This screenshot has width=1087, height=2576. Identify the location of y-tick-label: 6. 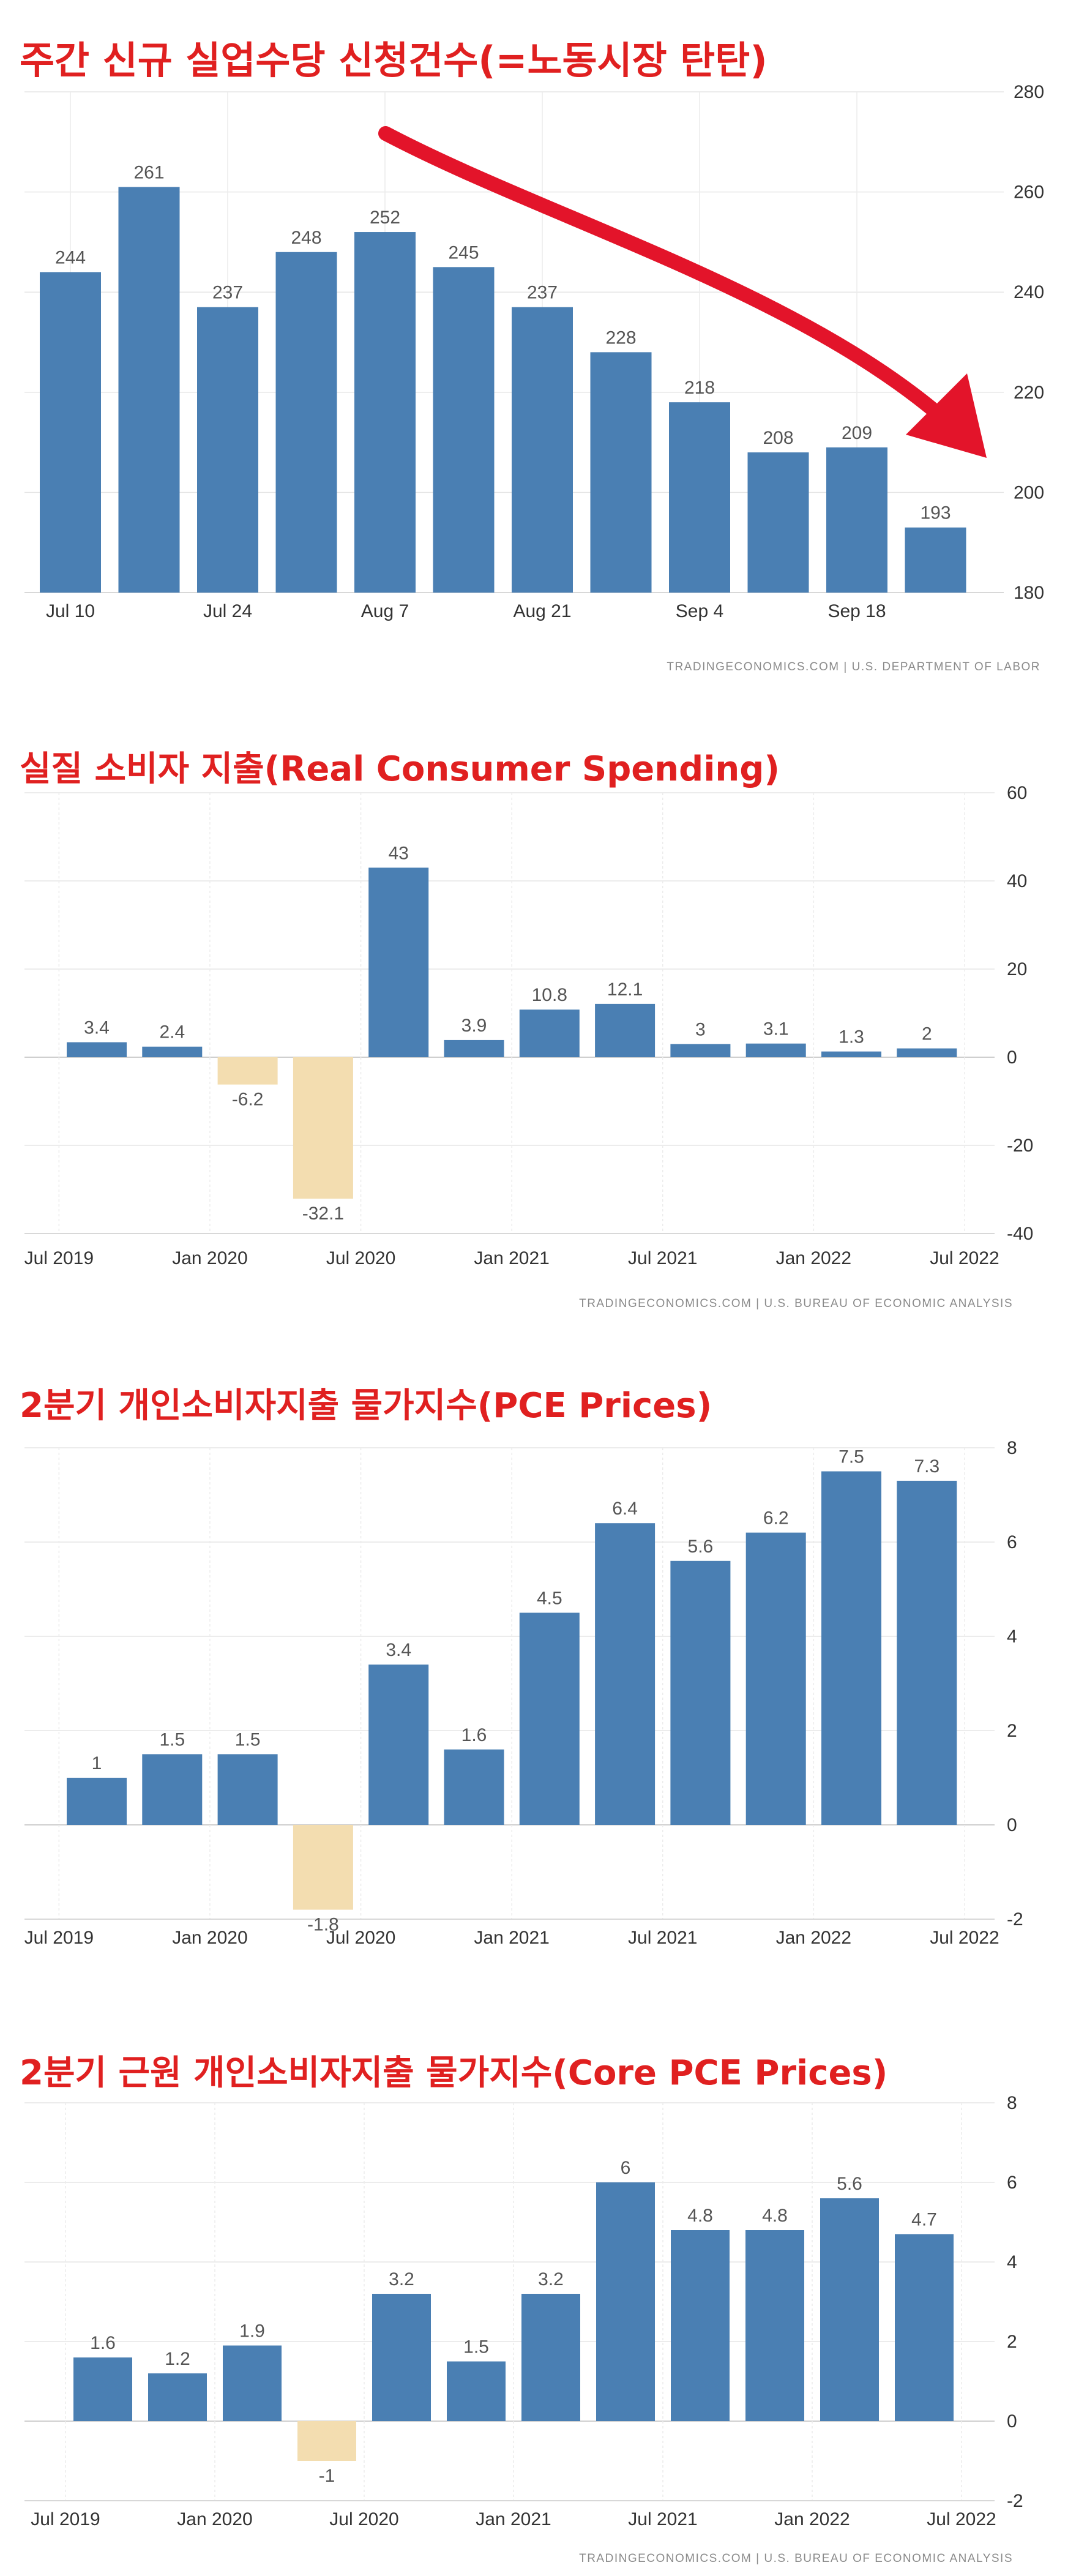
(1012, 2183).